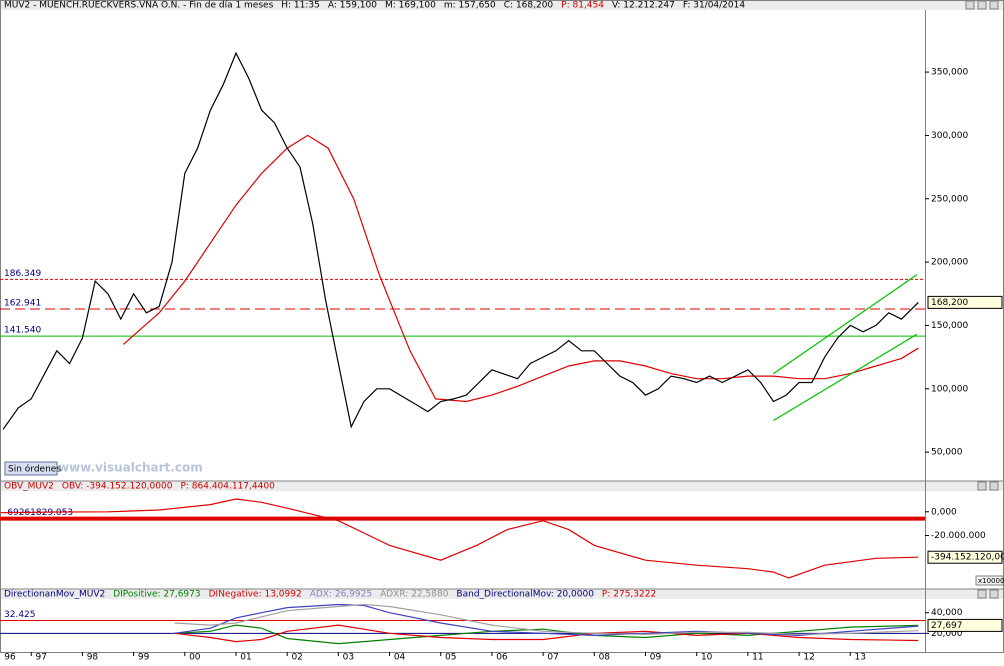  Describe the element at coordinates (400, 658) in the screenshot. I see `x-tick-label: 04` at that location.